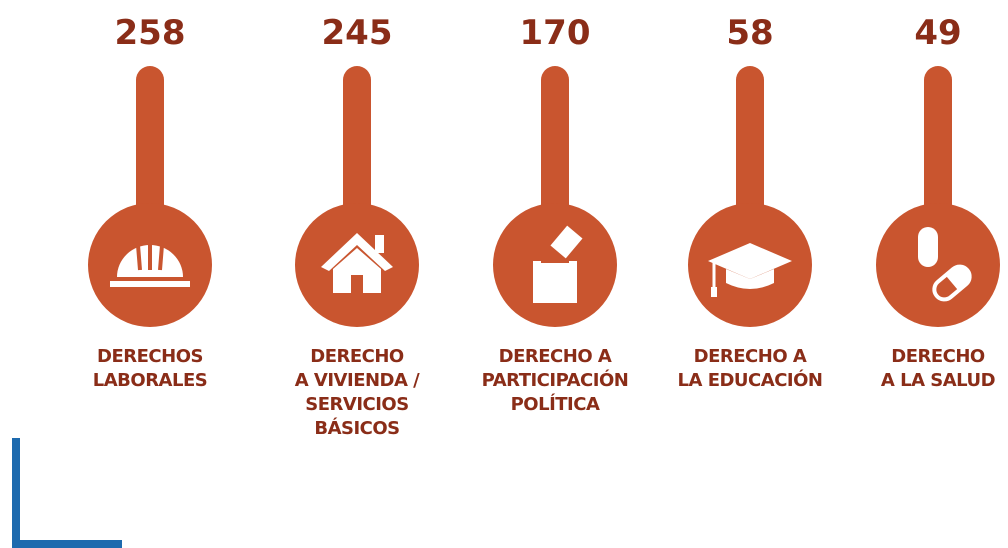  What do you see at coordinates (555, 33) in the screenshot?
I see `item-value: 170` at bounding box center [555, 33].